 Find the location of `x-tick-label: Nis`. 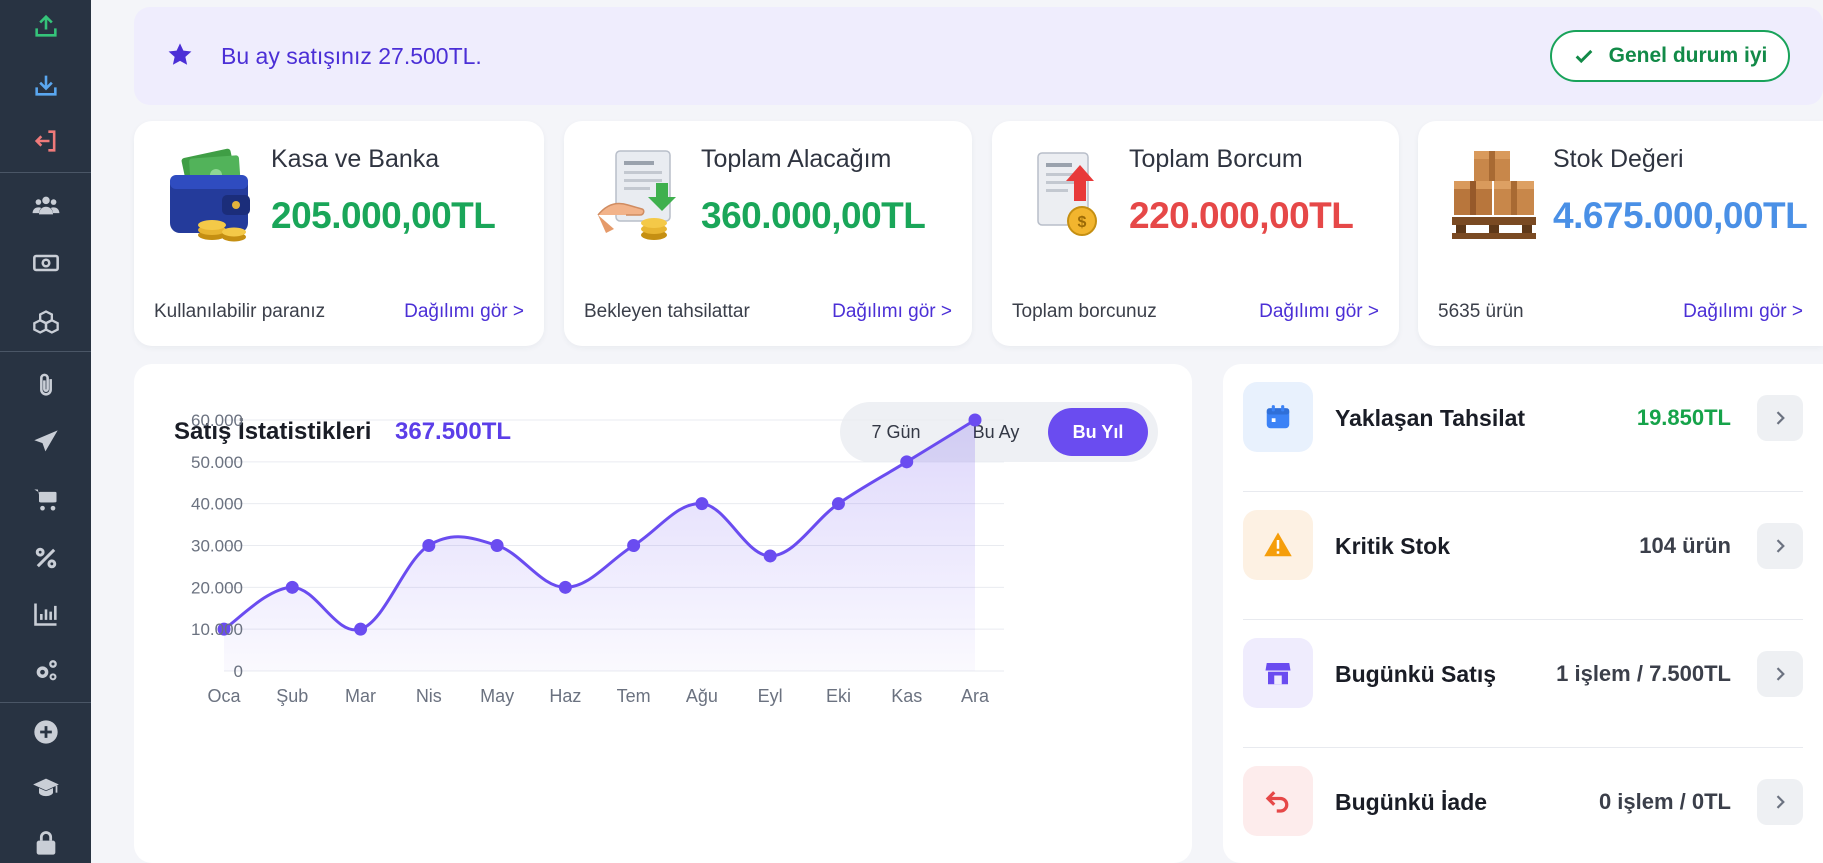

x-tick-label: Nis is located at coordinates (429, 696).